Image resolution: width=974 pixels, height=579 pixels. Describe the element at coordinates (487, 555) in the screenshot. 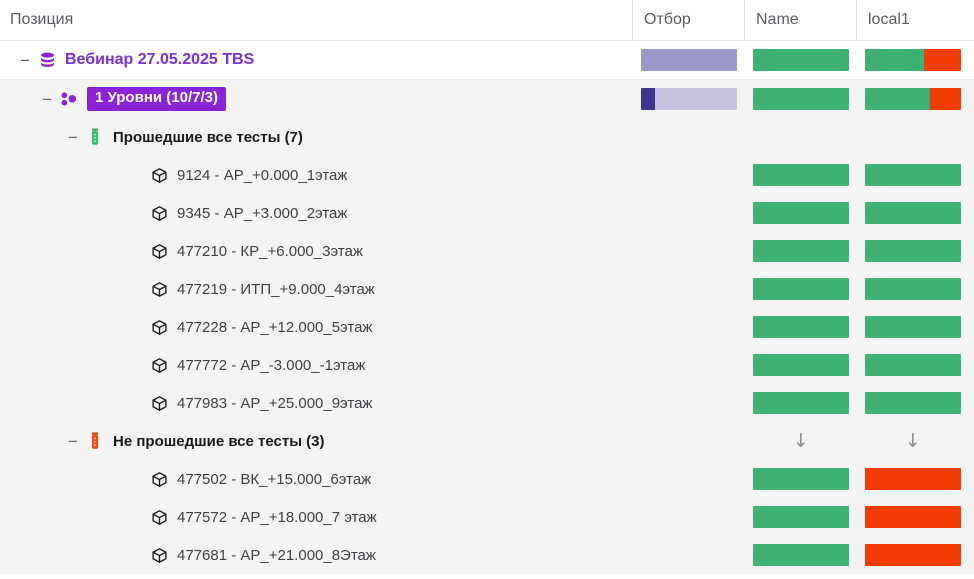

I see `table-row: 477681 - АР_+21.000_8Этаж` at that location.